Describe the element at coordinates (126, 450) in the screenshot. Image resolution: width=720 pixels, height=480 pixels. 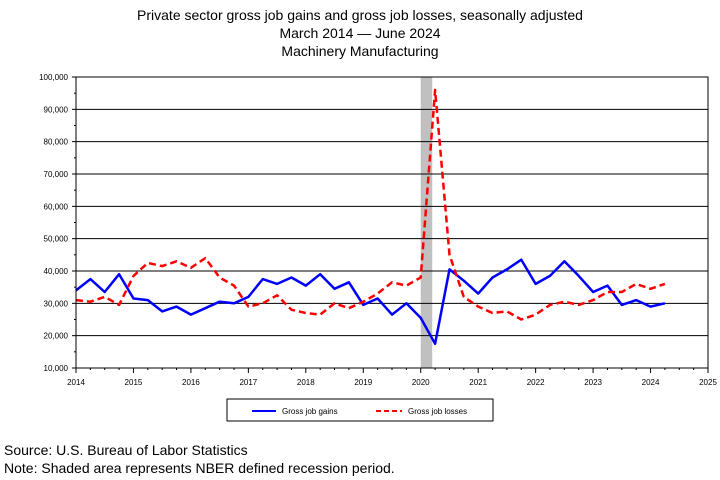
I see `source-note: Source: U.S. Bureau of Labor Statistics` at that location.